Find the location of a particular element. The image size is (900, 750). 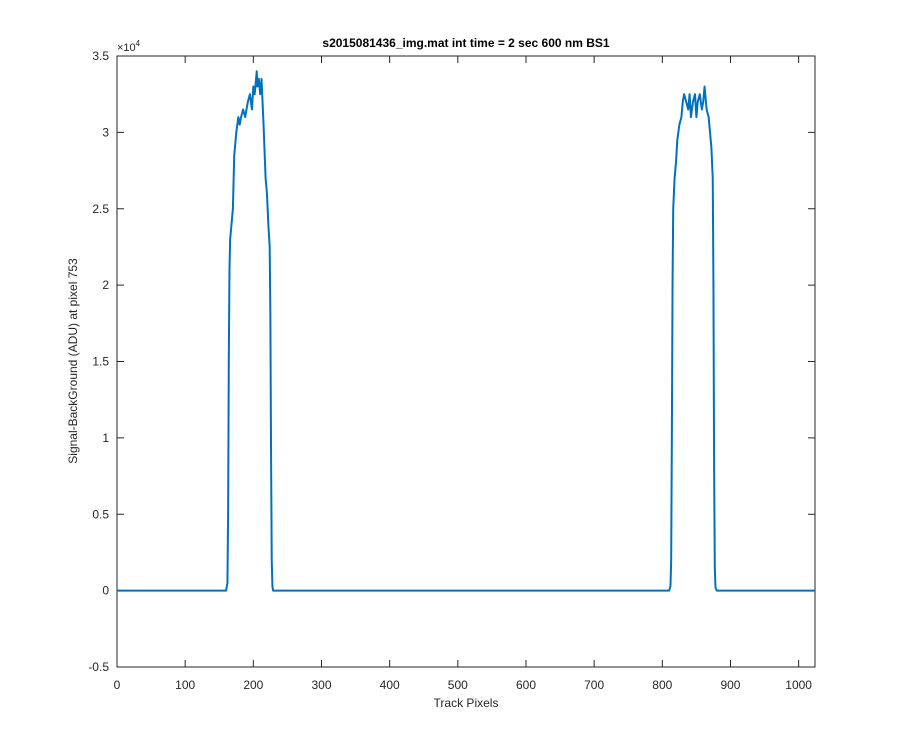

x-axis-label: Track Pixels is located at coordinates (466, 703).